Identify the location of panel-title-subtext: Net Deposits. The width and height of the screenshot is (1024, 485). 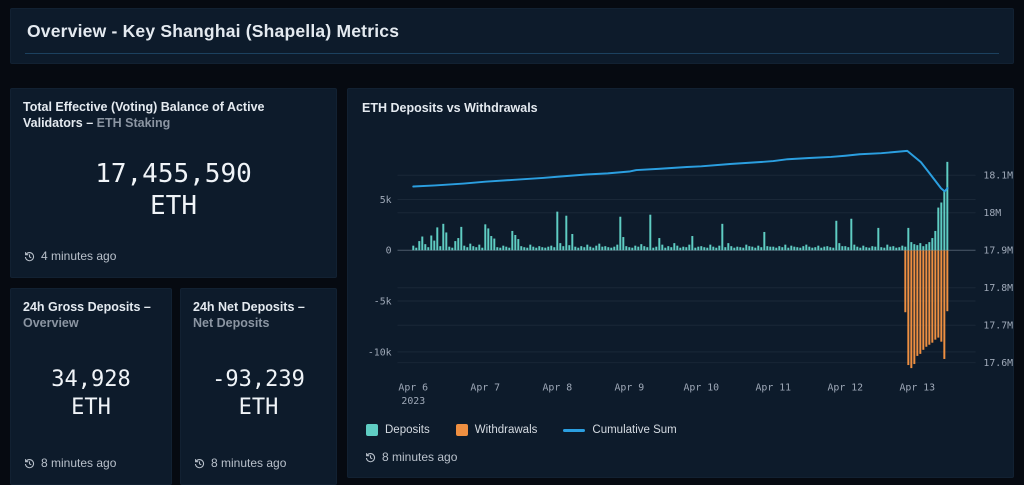
(231, 323).